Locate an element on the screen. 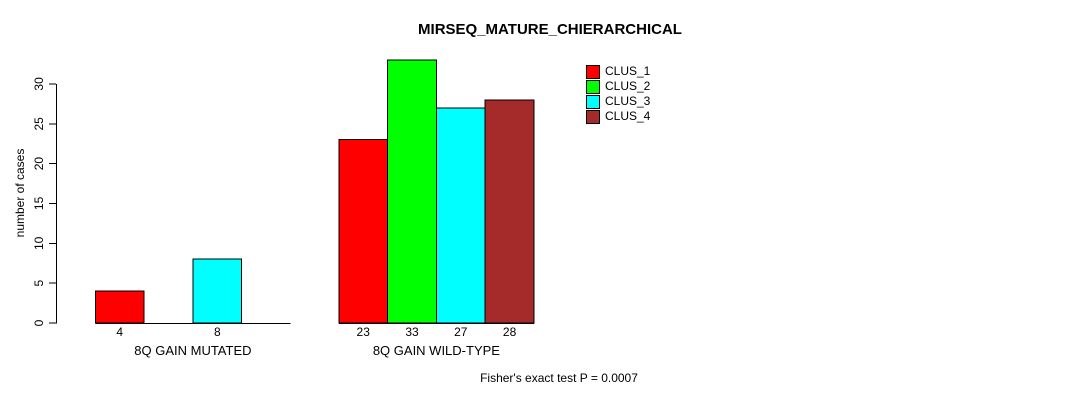  bar-value-label: 23 is located at coordinates (364, 332).